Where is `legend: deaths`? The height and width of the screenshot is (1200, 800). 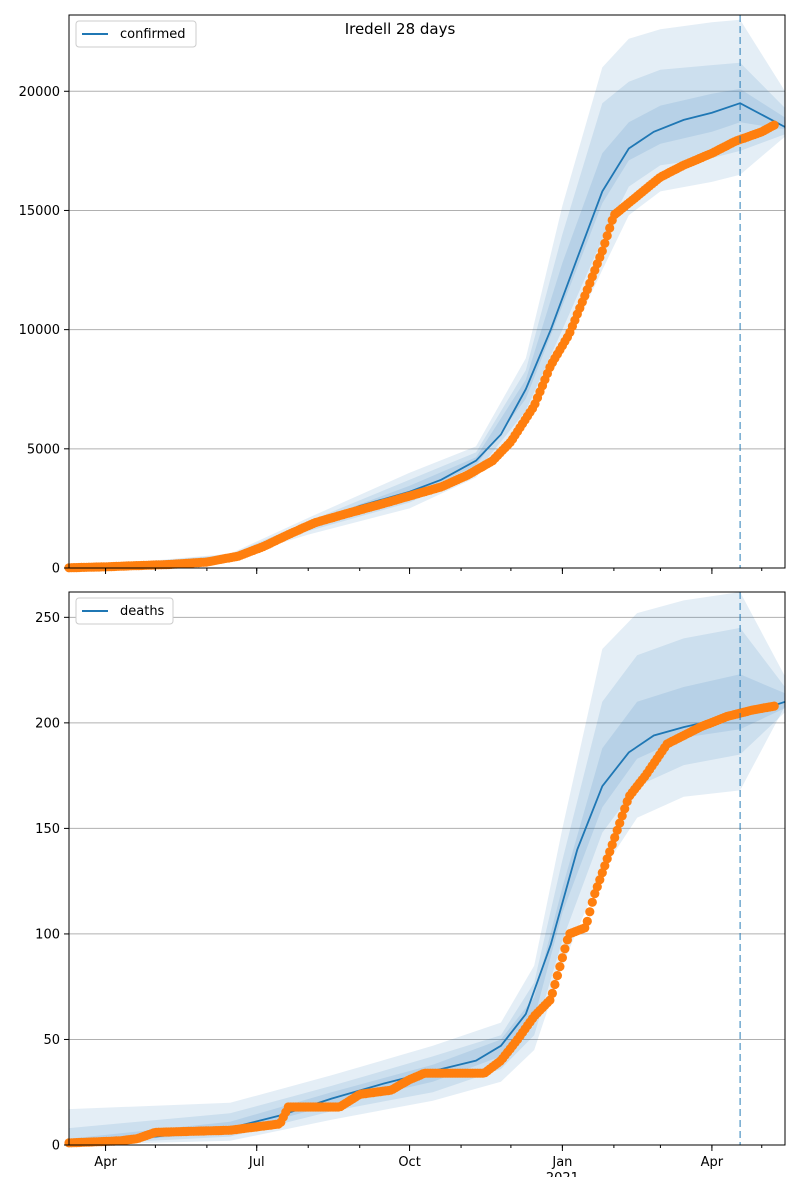
legend: deaths is located at coordinates (124, 611).